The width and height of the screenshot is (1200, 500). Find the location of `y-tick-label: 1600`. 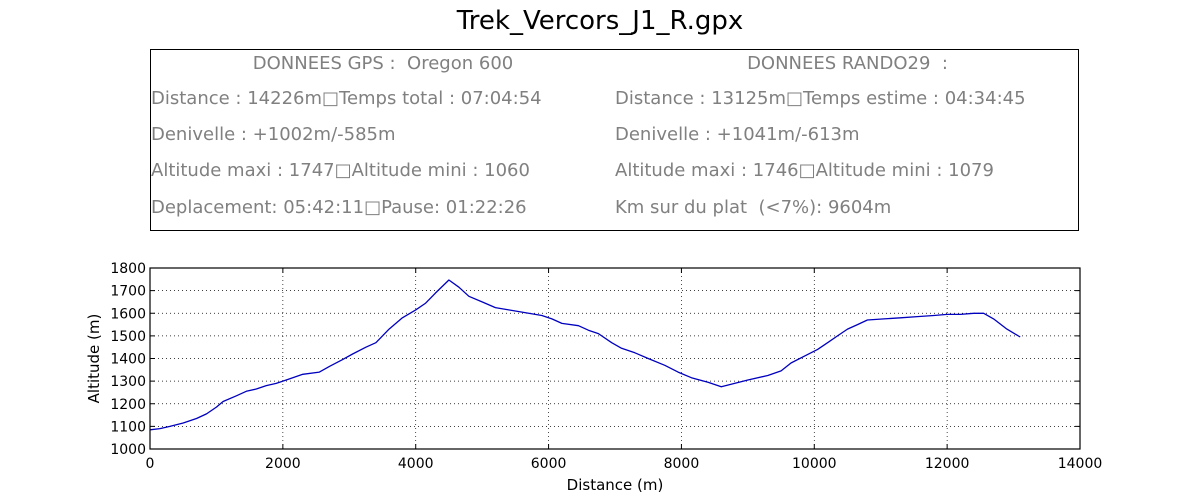

y-tick-label: 1600 is located at coordinates (128, 314).